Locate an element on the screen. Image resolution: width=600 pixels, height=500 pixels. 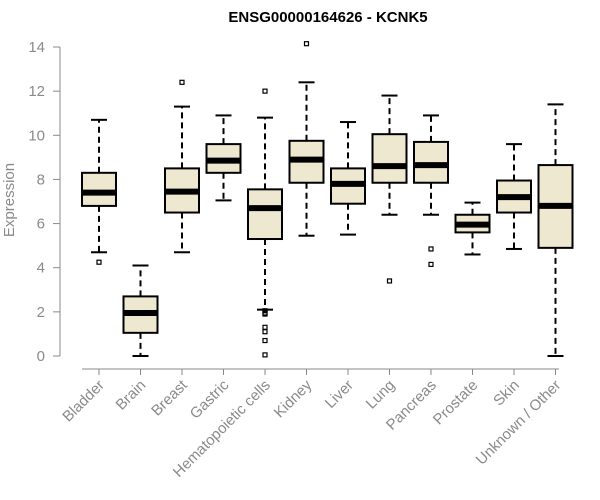
x-tick-label: Prostate is located at coordinates (456, 403).